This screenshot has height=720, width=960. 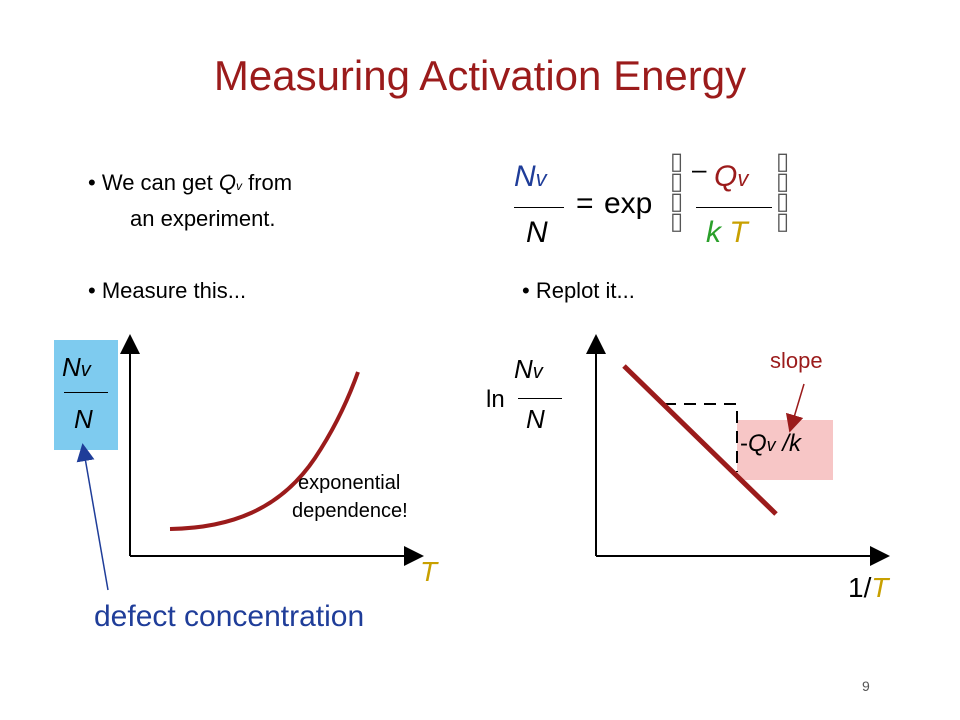 I want to click on arrhenius-equation: Nv N = exp ▯ ▯ ▯ ▯ – Qv k T ▯ ▯ ▯ ▯, so click(x=660, y=205).